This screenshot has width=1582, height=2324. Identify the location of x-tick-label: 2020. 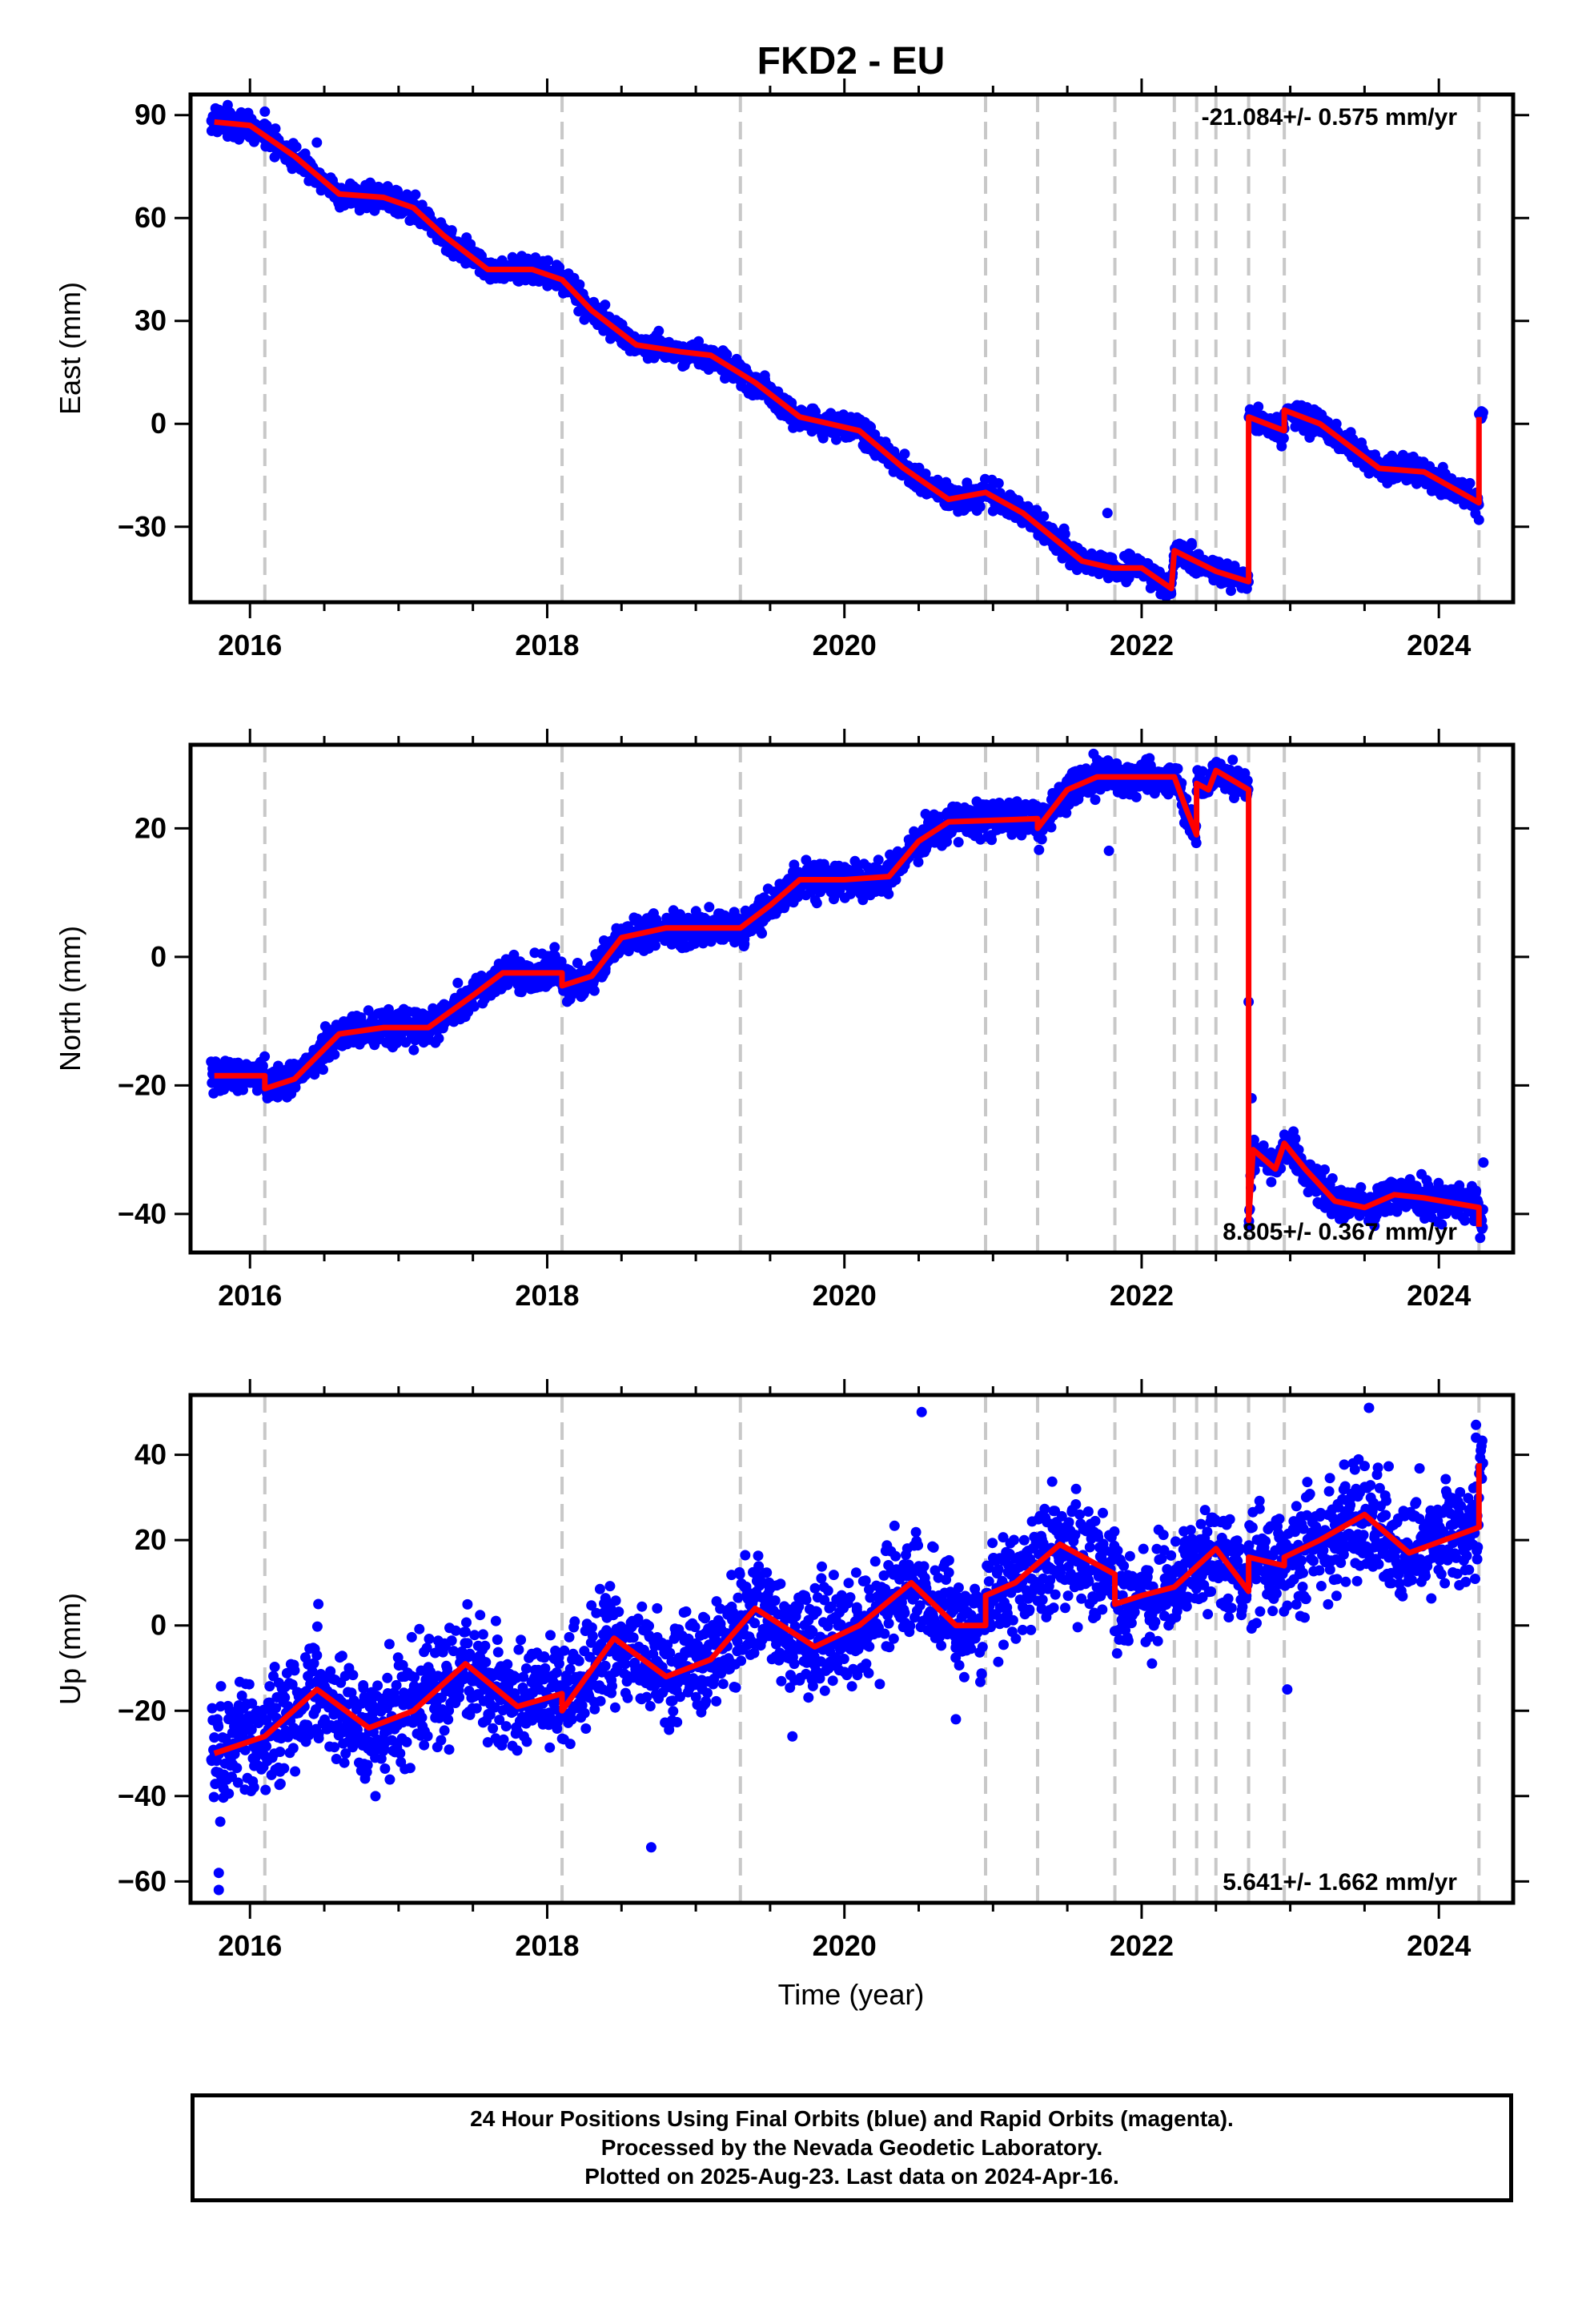
(845, 645).